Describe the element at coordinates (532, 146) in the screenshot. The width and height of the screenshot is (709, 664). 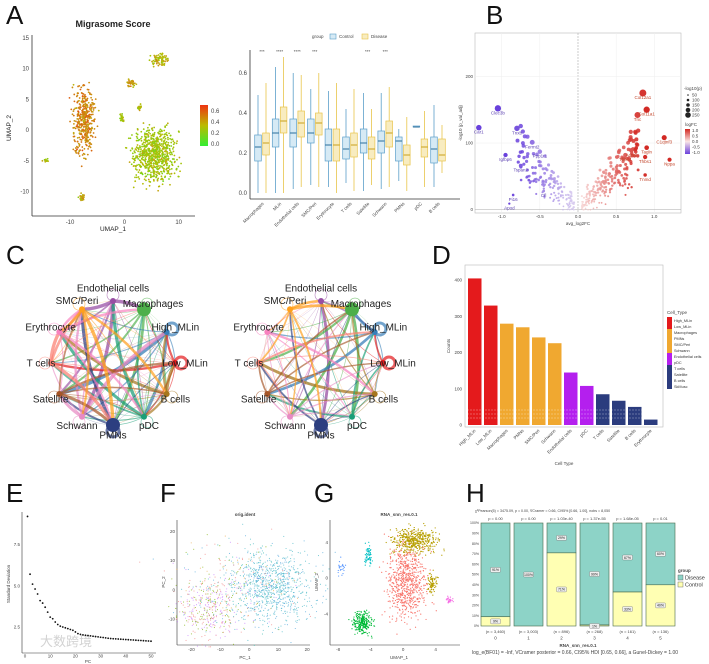
I see `gene-label: Fermt2` at that location.